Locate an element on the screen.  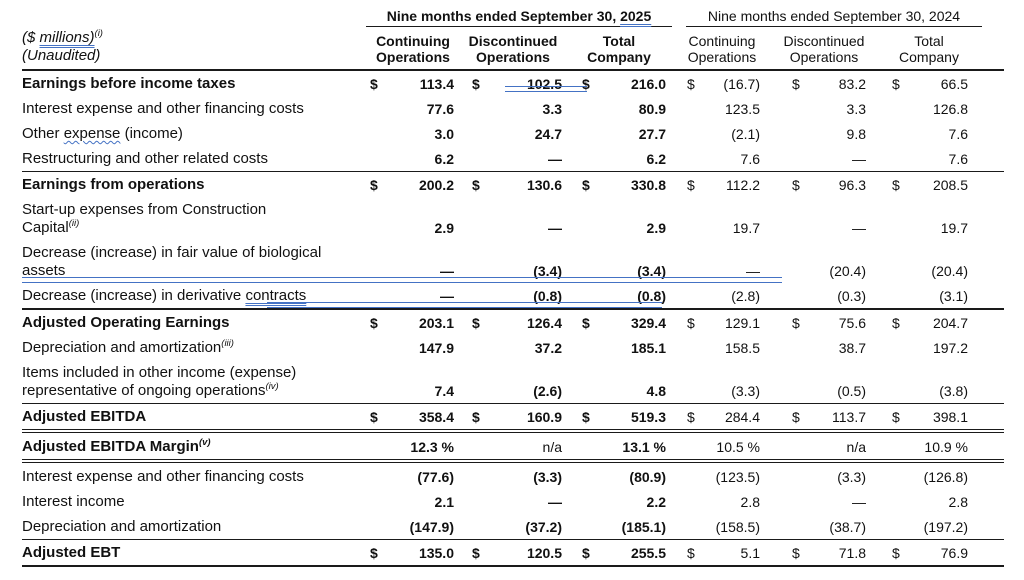
colhead-2024-total: Total Company is located at coordinates (929, 48).